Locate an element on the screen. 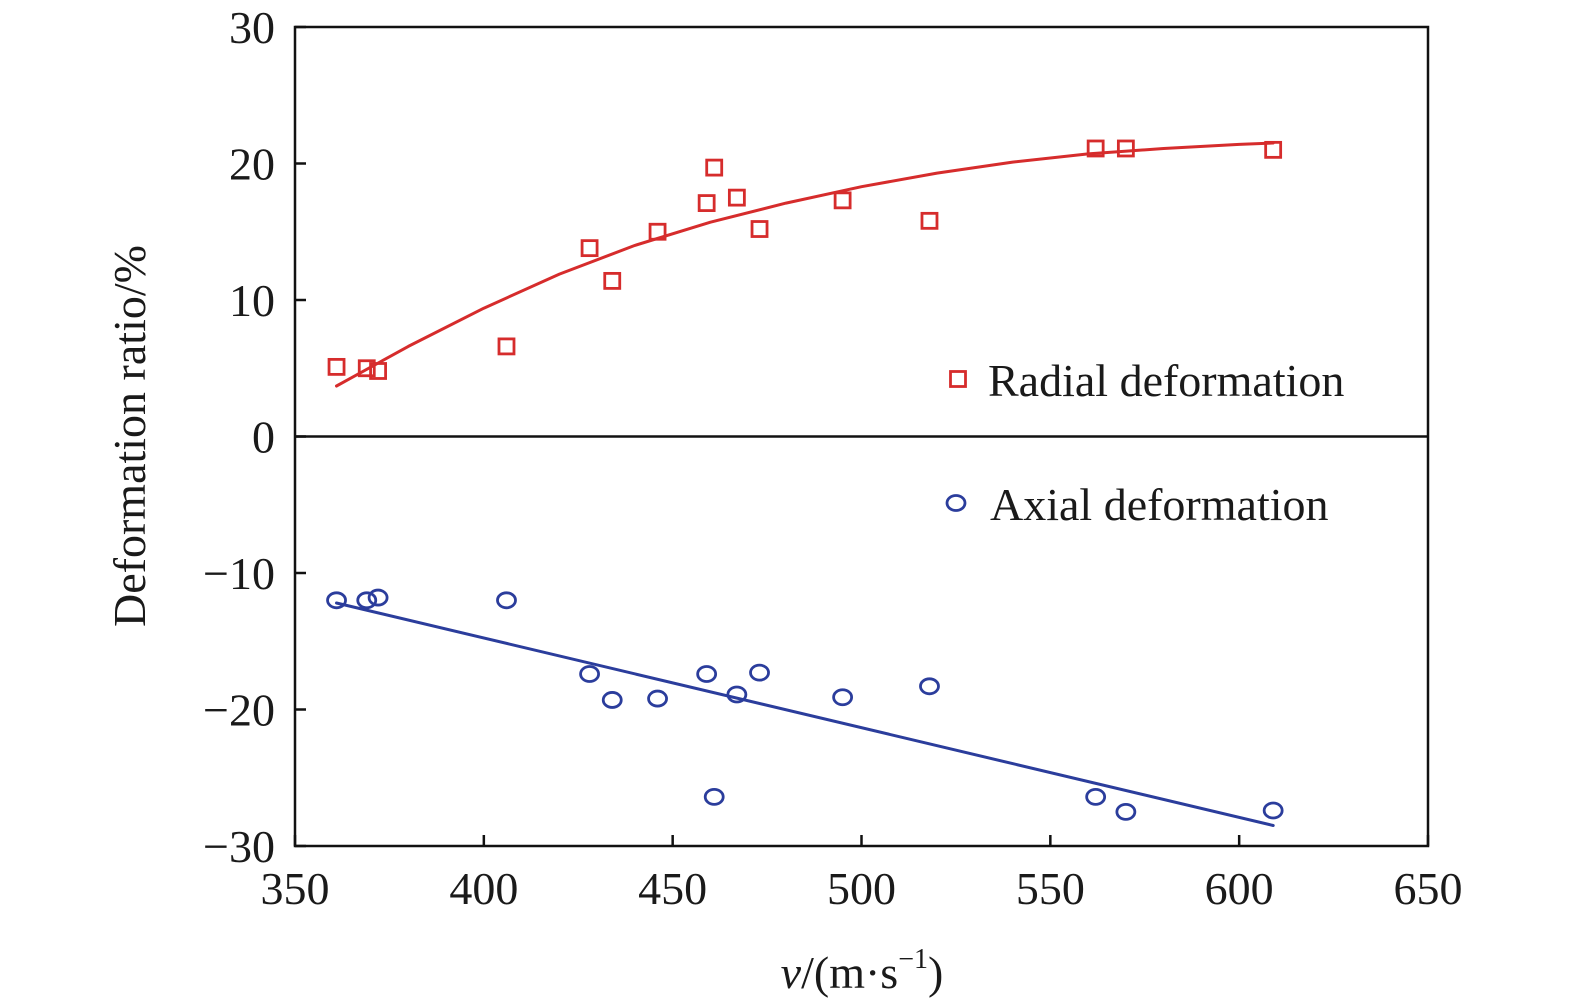 The width and height of the screenshot is (1575, 1005). x-axis-title: v/(m·s−1) is located at coordinates (862, 971).